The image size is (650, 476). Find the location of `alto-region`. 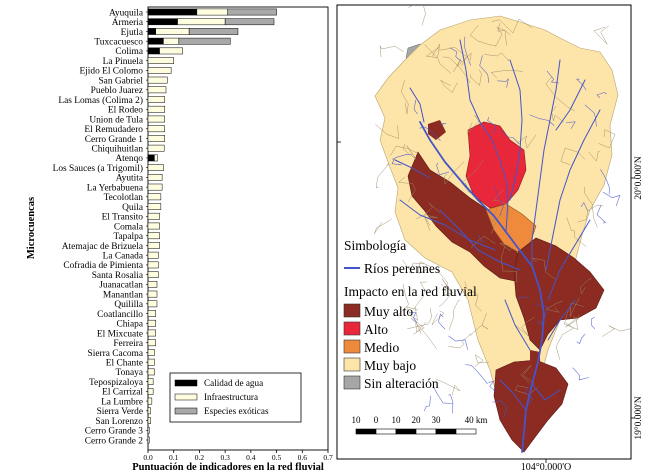

alto-region is located at coordinates (496, 165).